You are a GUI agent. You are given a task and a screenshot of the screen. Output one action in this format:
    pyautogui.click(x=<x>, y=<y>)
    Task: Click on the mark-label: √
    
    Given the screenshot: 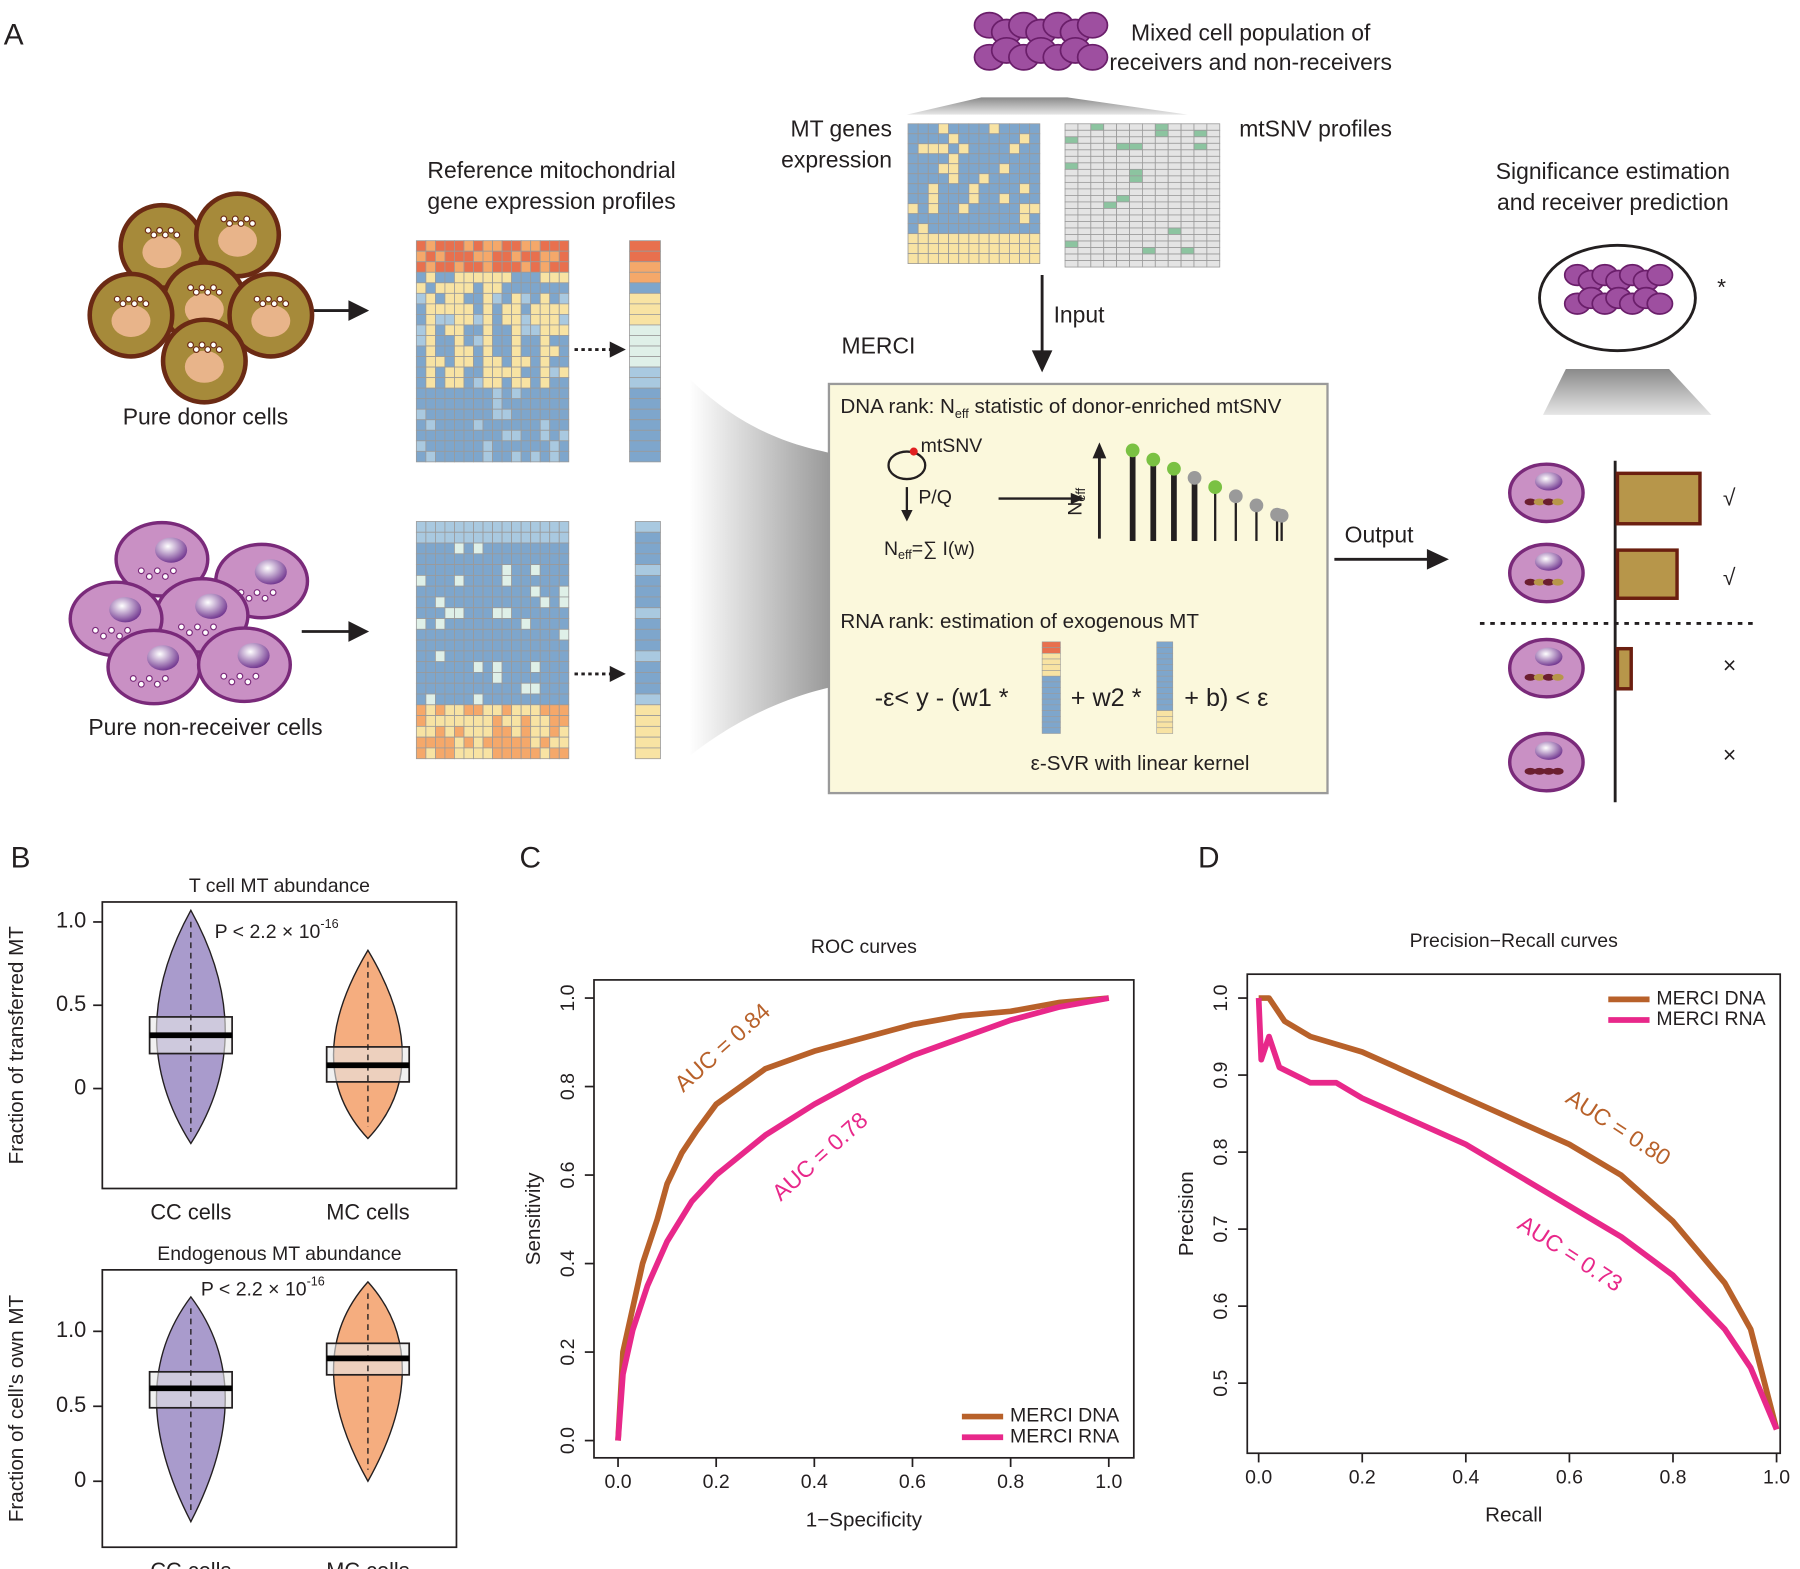 What is the action you would take?
    pyautogui.click(x=1729, y=498)
    